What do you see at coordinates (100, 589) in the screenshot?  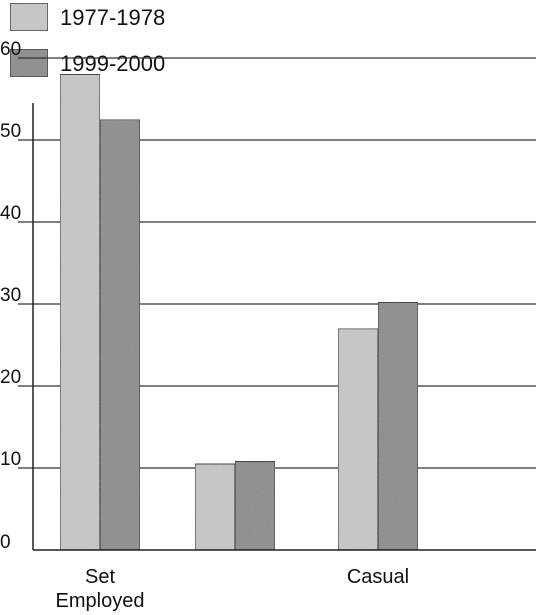 I see `x-category-label-0: Set Employed` at bounding box center [100, 589].